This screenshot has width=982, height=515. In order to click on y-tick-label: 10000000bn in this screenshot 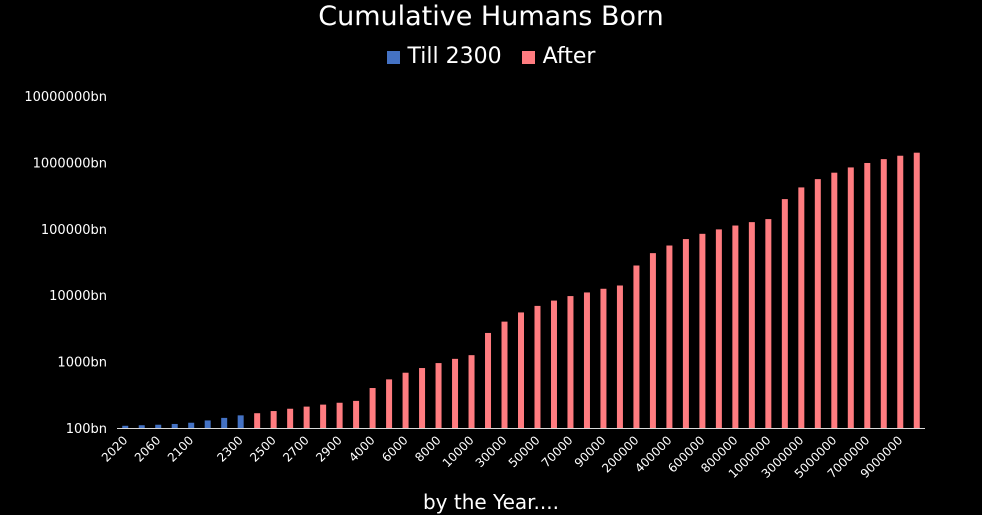, I will do `click(65, 97)`.